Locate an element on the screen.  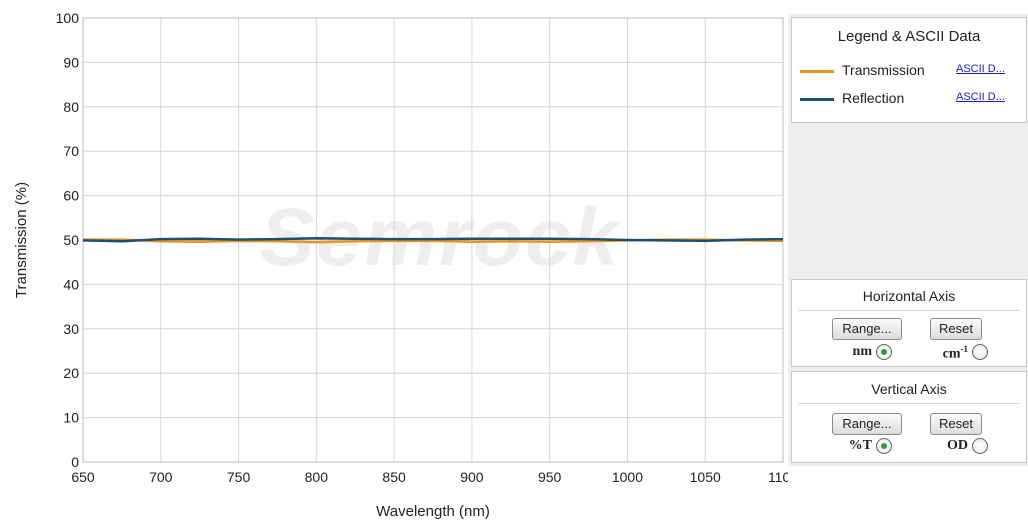
scale-t-radio is located at coordinates (884, 446).